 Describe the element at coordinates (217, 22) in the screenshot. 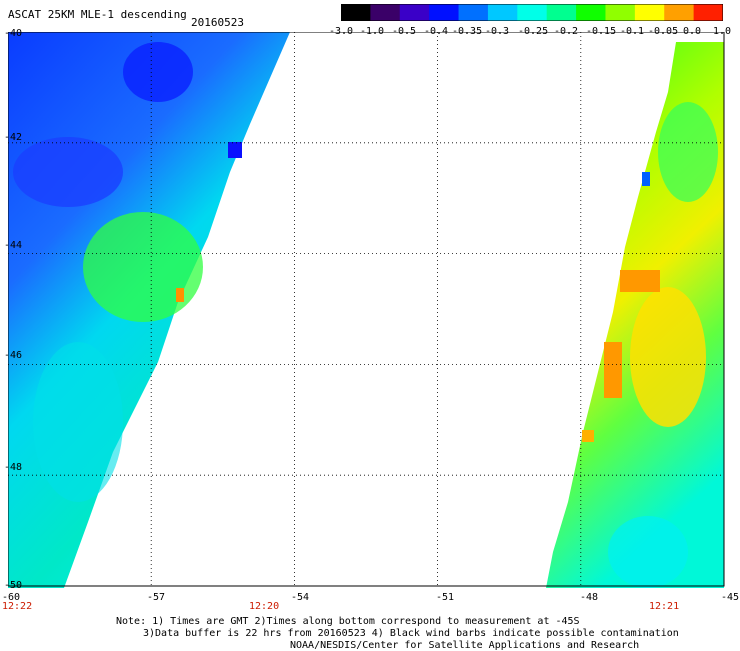

I see `map-date: 20160523` at that location.